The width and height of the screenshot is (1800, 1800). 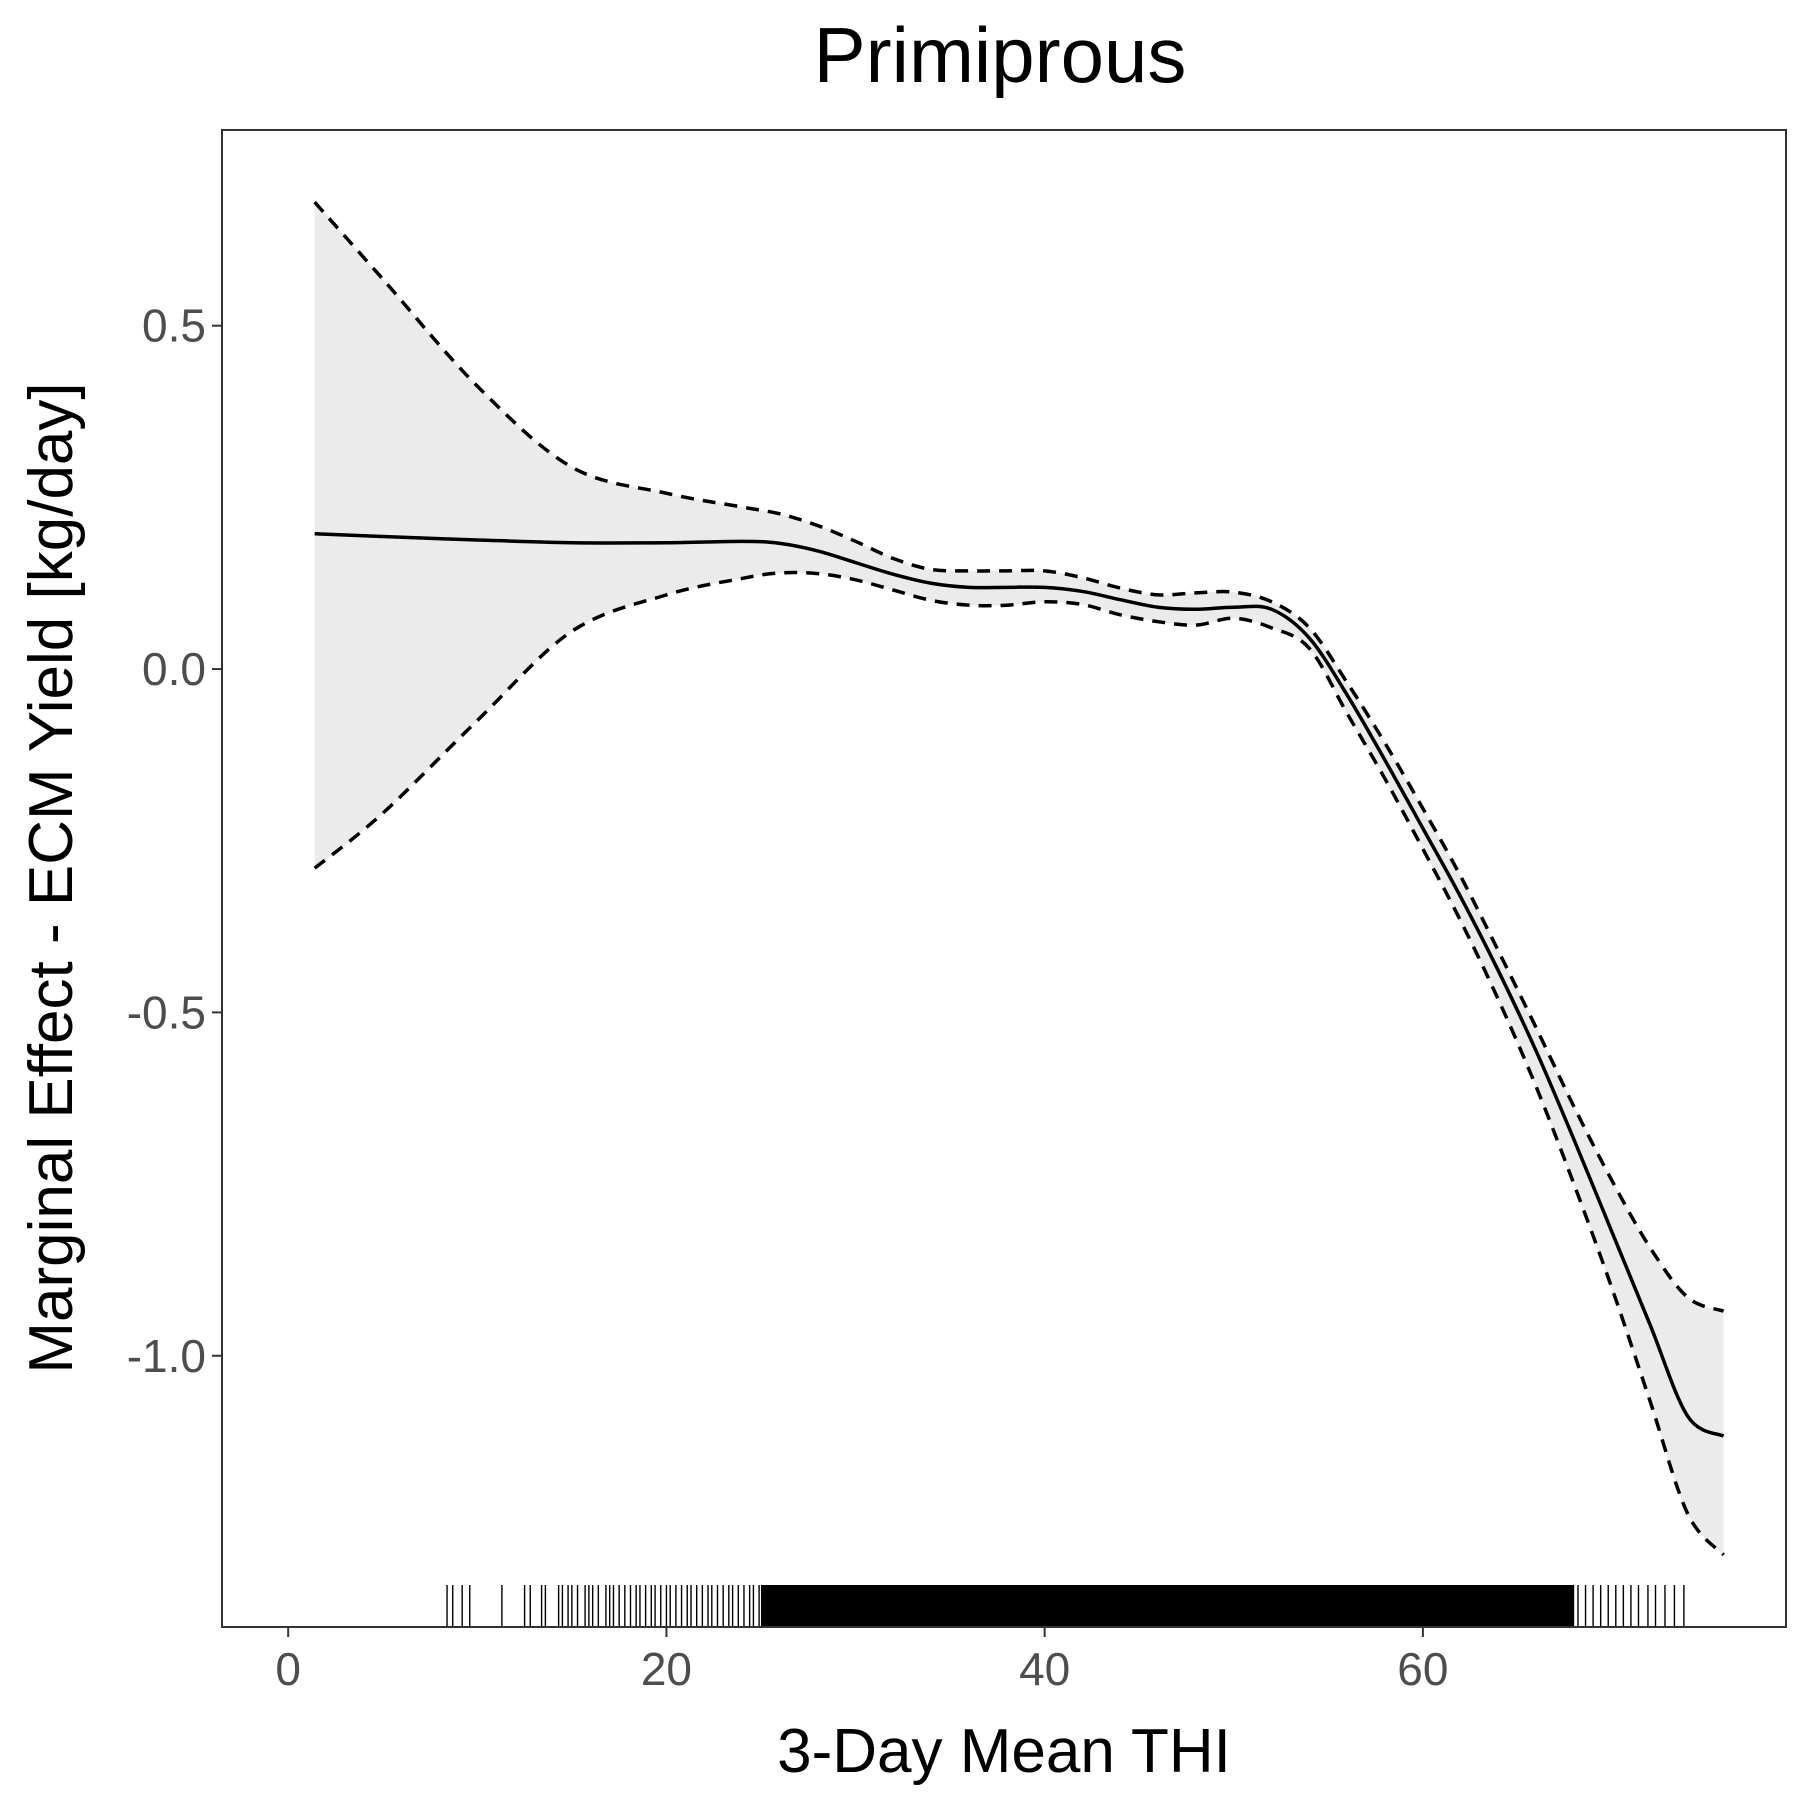 What do you see at coordinates (174, 326) in the screenshot?
I see `y-tick-label: 0.5` at bounding box center [174, 326].